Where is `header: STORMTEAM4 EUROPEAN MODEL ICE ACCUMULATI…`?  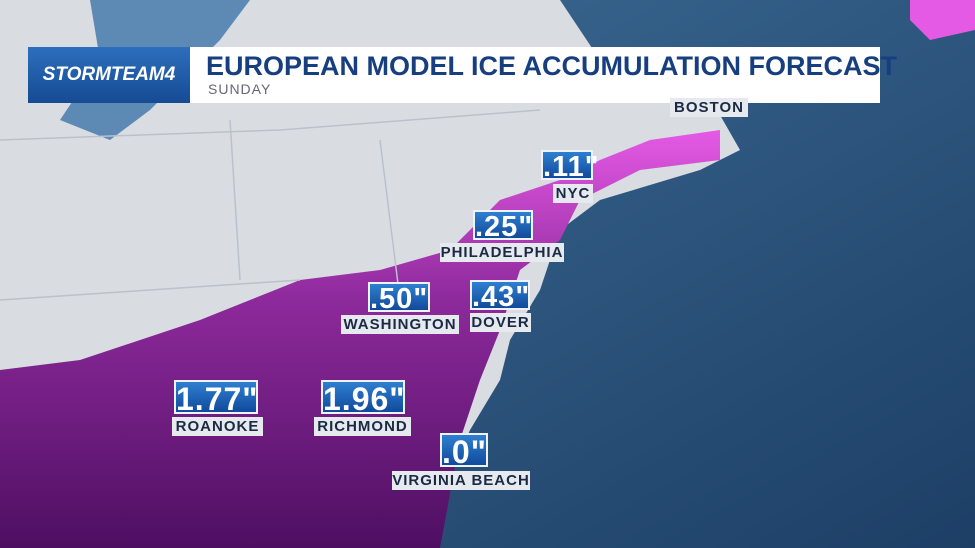
header: STORMTEAM4 EUROPEAN MODEL ICE ACCUMULATI… is located at coordinates (462, 75).